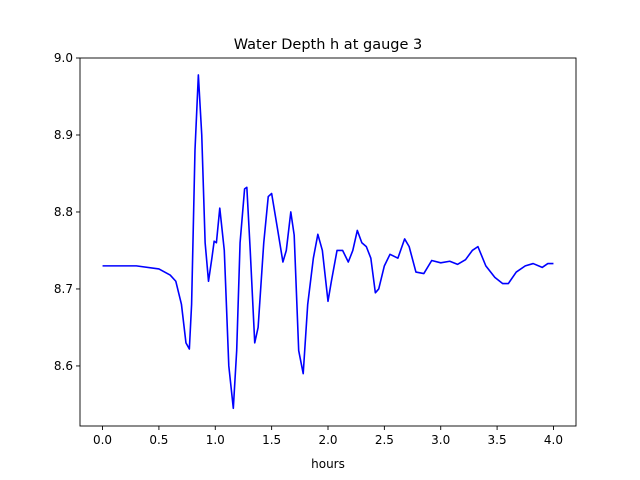  Describe the element at coordinates (63, 58) in the screenshot. I see `y-tick-label: 9.0` at that location.